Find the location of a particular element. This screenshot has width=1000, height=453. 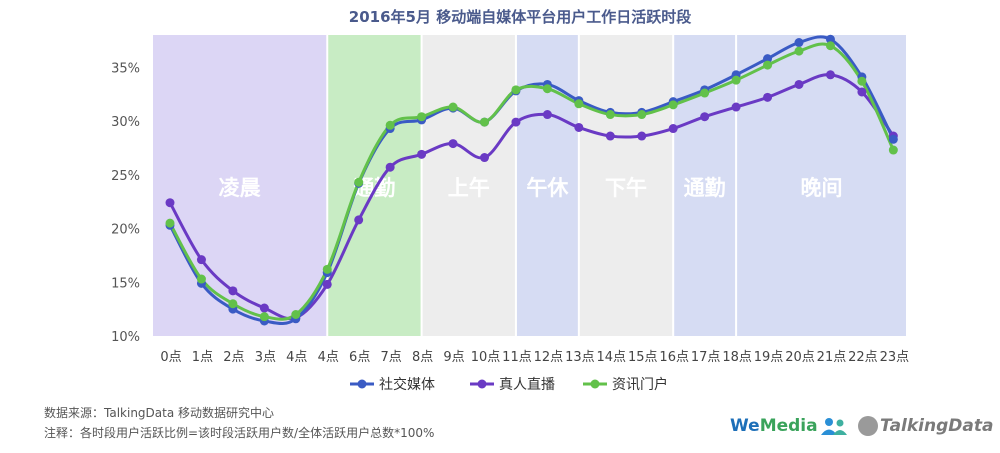

wemedia-logo: WeMedia is located at coordinates (774, 426).